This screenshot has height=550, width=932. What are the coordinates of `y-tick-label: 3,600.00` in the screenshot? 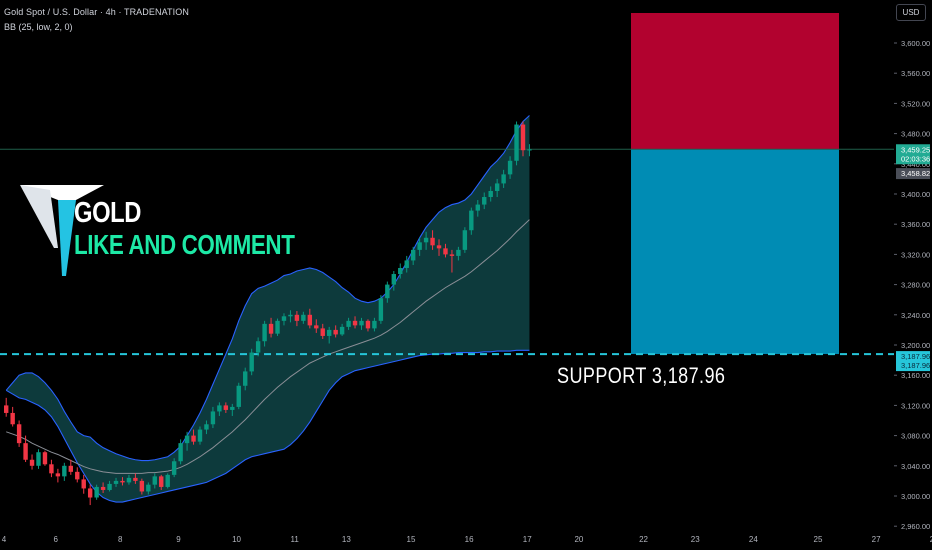 It's located at (915, 43).